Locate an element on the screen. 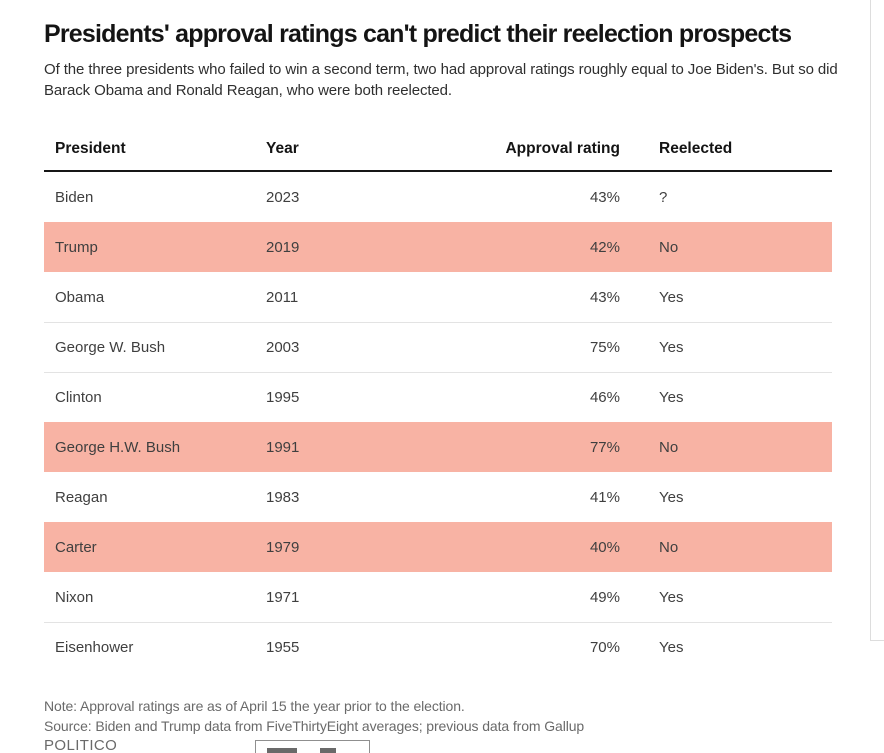  cell-approval: 70% is located at coordinates (604, 647).